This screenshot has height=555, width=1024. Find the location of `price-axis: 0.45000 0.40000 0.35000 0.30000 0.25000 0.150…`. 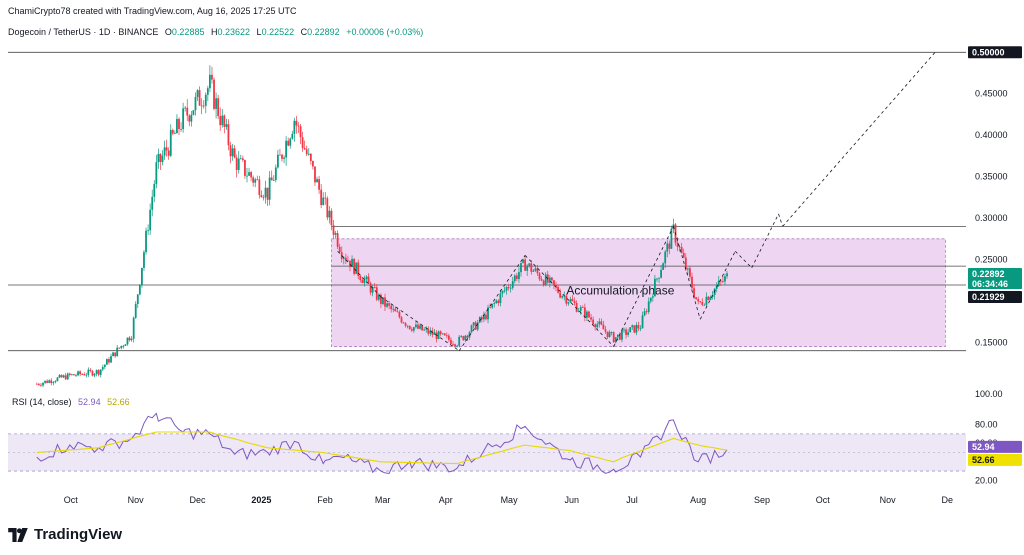

price-axis: 0.45000 0.40000 0.35000 0.30000 0.25000 0.150… is located at coordinates (991, 287).